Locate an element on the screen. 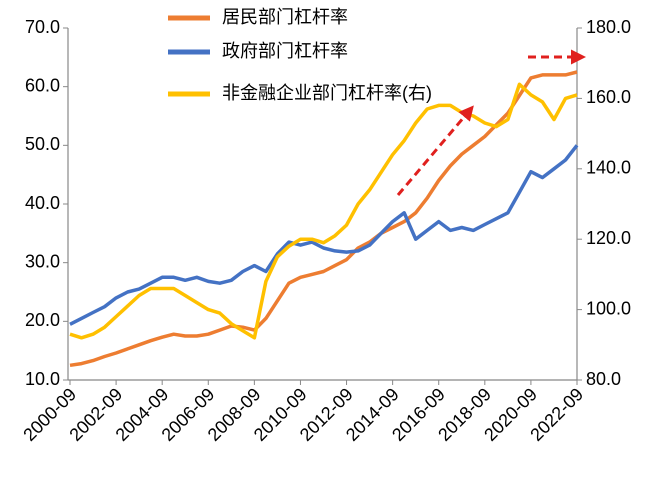 The image size is (655, 484). y2-tick-label: 140.0 is located at coordinates (608, 168).